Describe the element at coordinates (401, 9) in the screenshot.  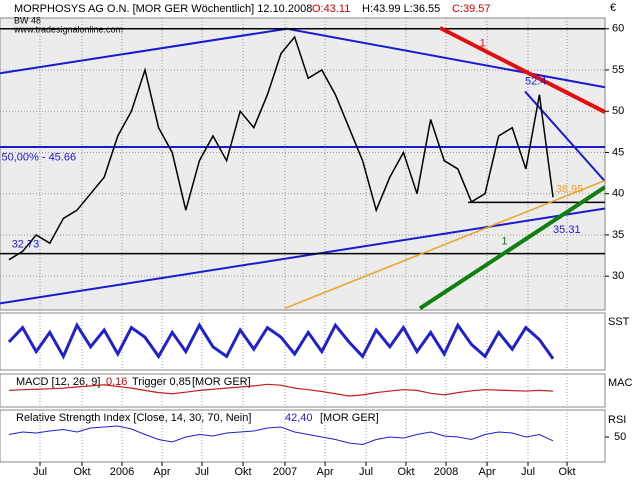
I see `high-low: H:43.99 L:36.55` at that location.